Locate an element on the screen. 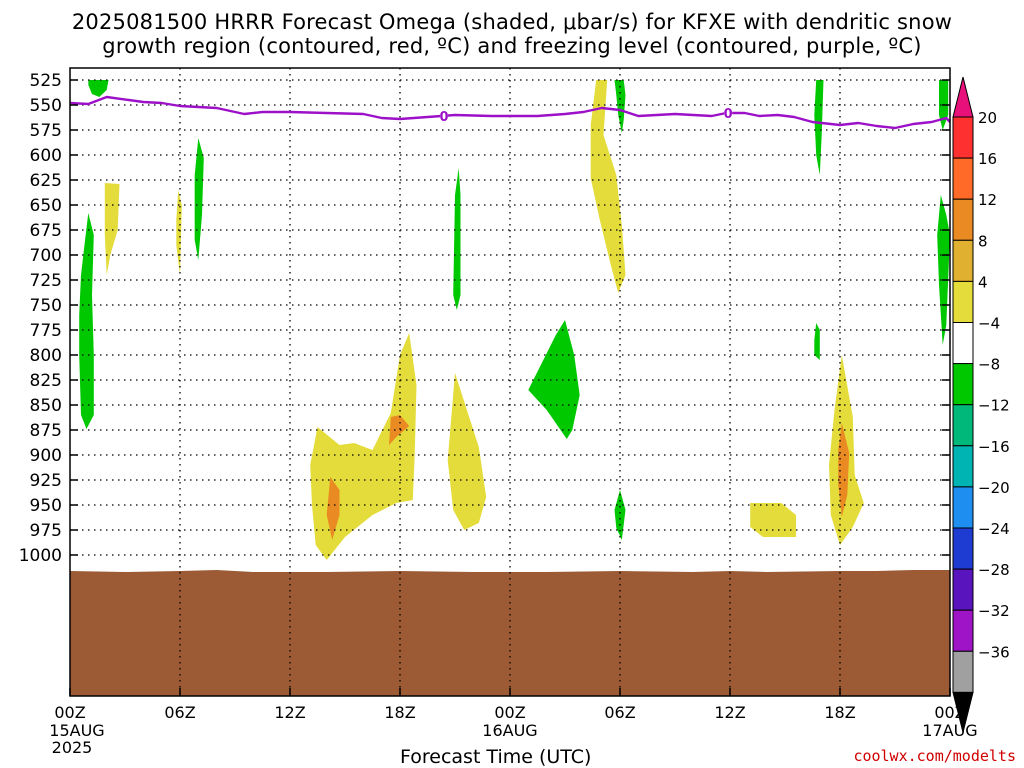 The width and height of the screenshot is (1024, 768). colorbar-label-0: 20 is located at coordinates (987, 118).